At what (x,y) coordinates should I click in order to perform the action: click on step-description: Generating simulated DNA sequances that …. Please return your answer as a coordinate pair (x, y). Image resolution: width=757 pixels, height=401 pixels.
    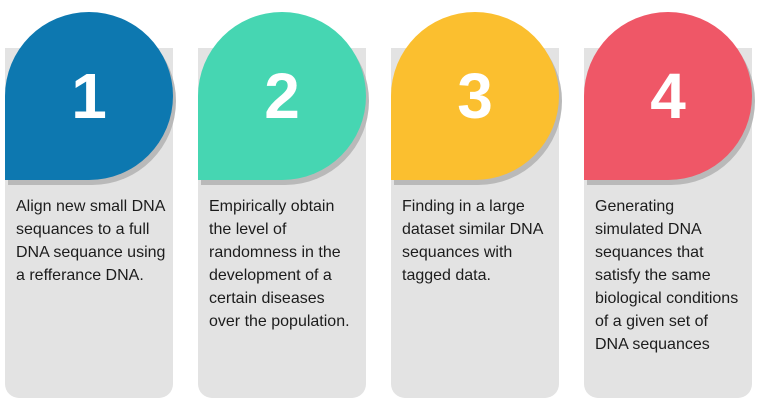
    Looking at the image, I should click on (667, 275).